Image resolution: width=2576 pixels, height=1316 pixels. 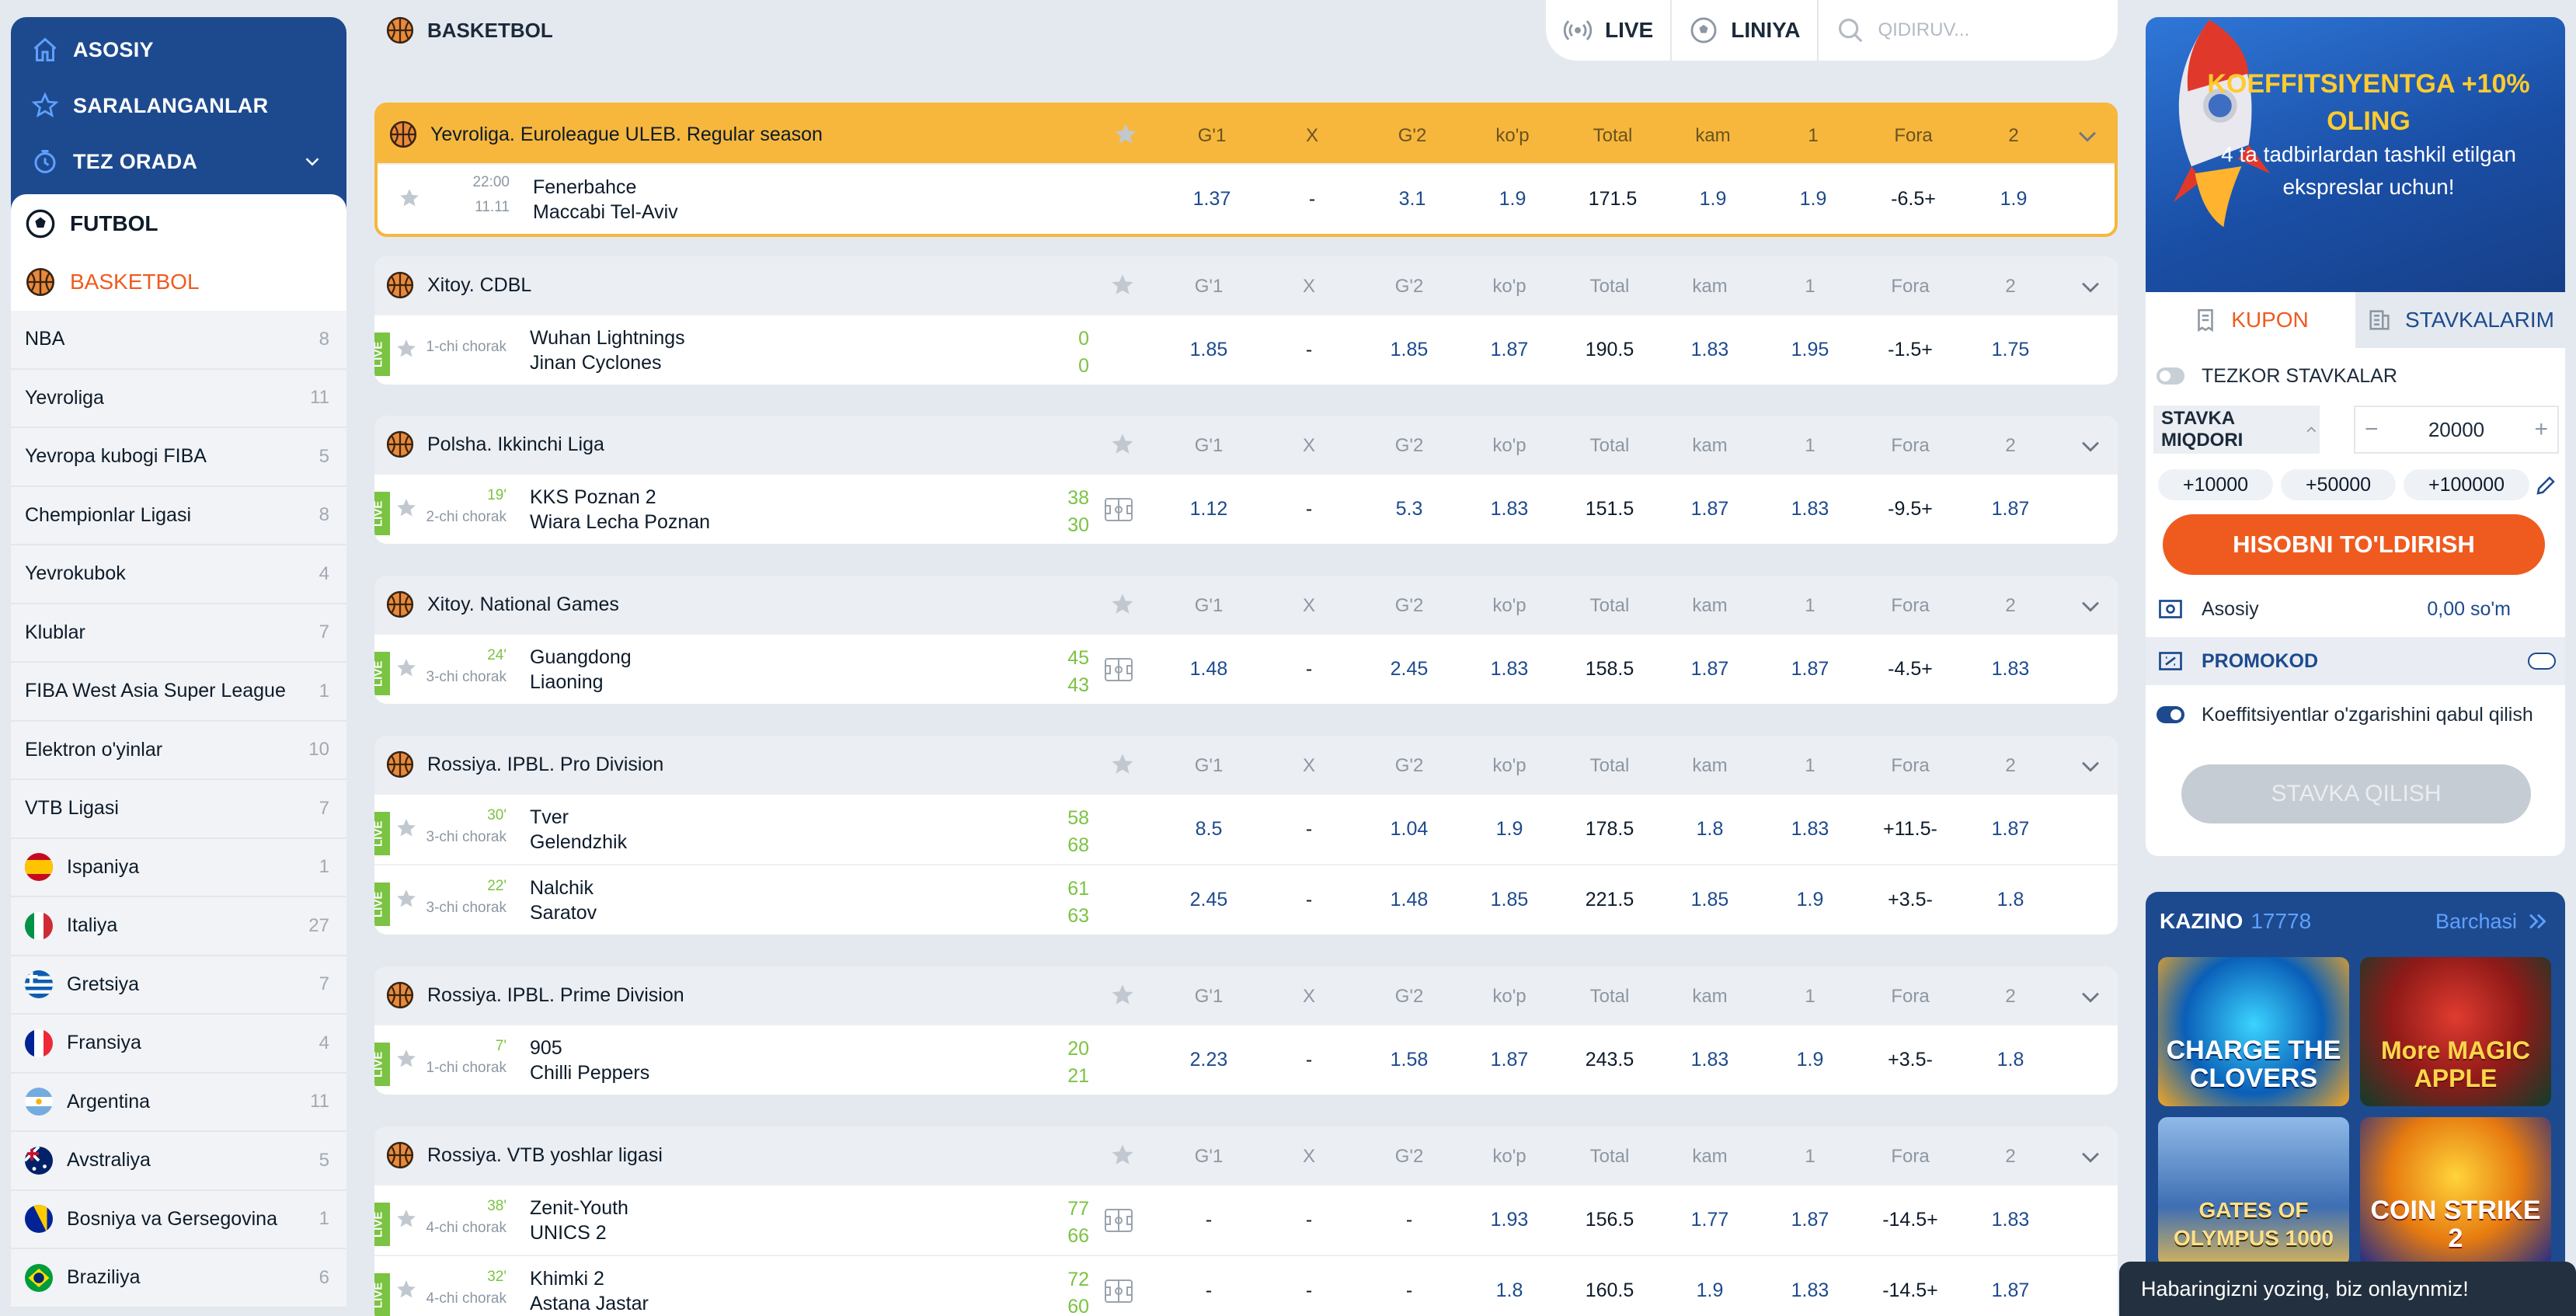 What do you see at coordinates (178, 1044) in the screenshot?
I see `league-item: Fransiya 4` at bounding box center [178, 1044].